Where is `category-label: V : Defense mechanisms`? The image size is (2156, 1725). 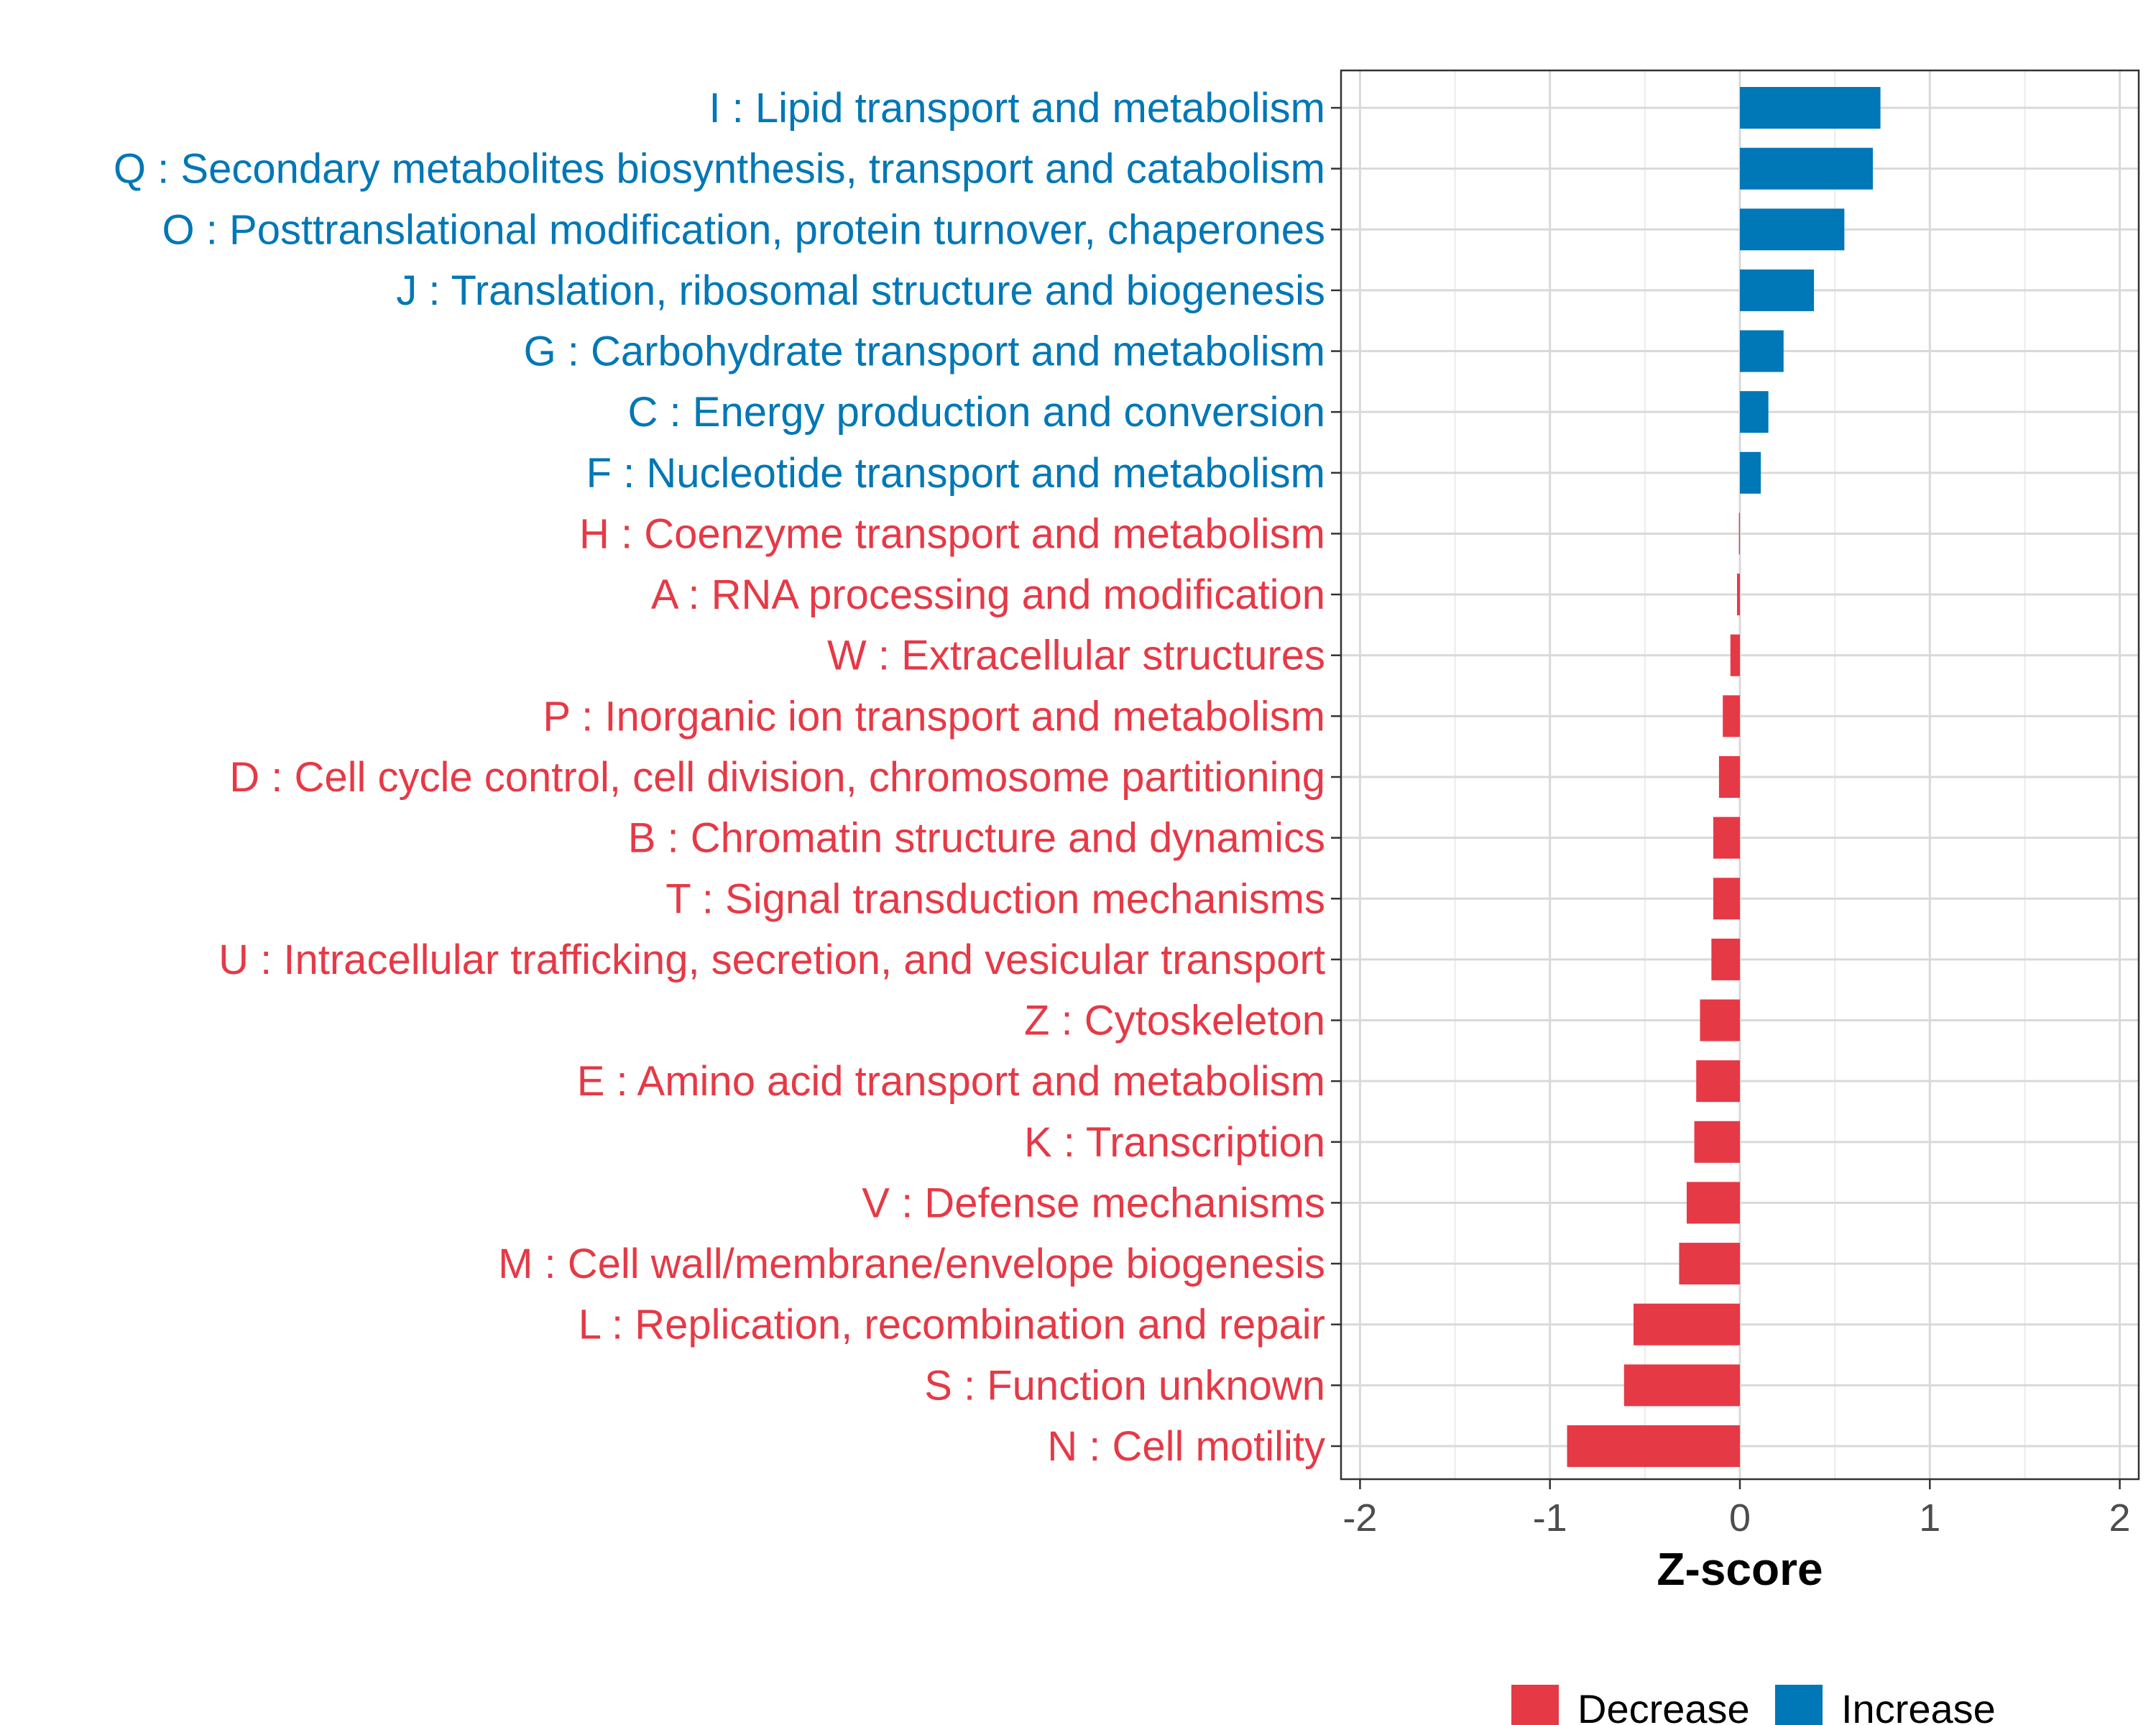 category-label: V : Defense mechanisms is located at coordinates (1093, 1202).